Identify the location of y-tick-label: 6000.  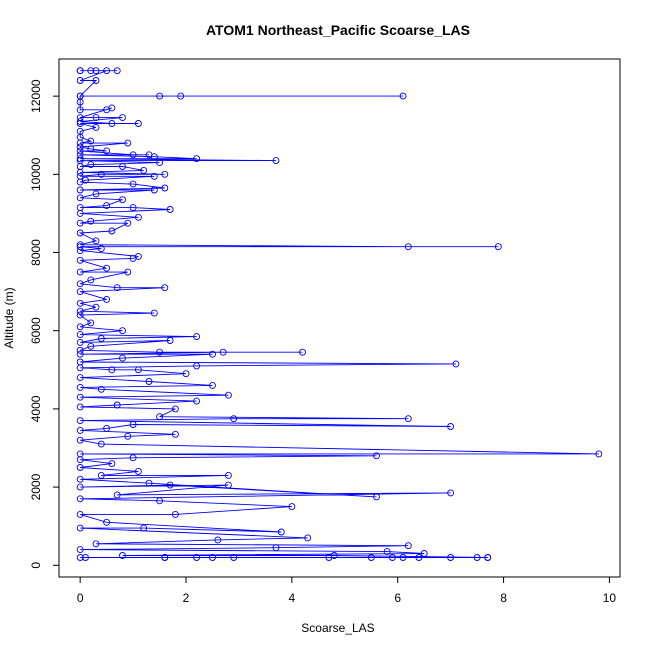
(36, 330).